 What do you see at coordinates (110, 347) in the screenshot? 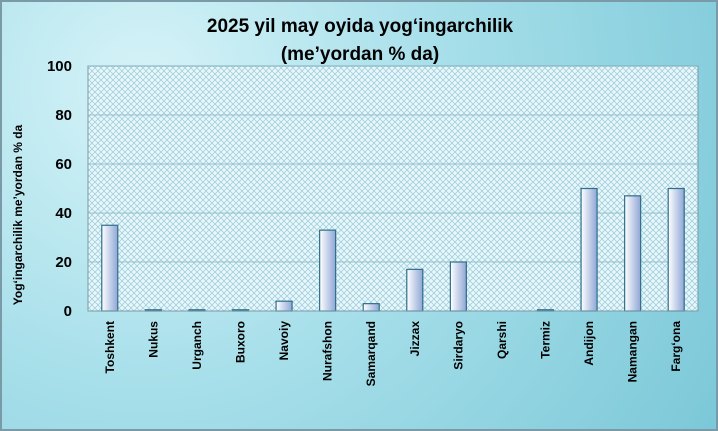
I see `x-tick-label: Toshkent` at bounding box center [110, 347].